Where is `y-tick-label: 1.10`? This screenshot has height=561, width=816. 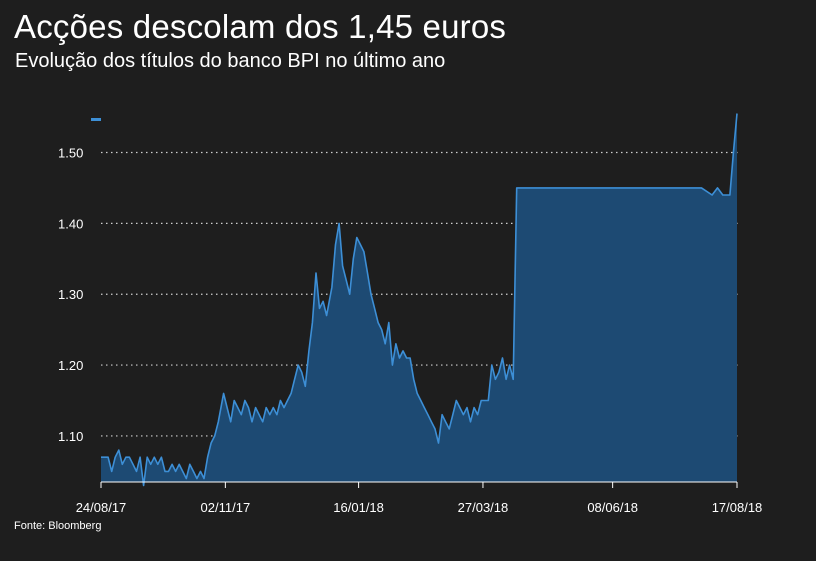 y-tick-label: 1.10 is located at coordinates (70, 436).